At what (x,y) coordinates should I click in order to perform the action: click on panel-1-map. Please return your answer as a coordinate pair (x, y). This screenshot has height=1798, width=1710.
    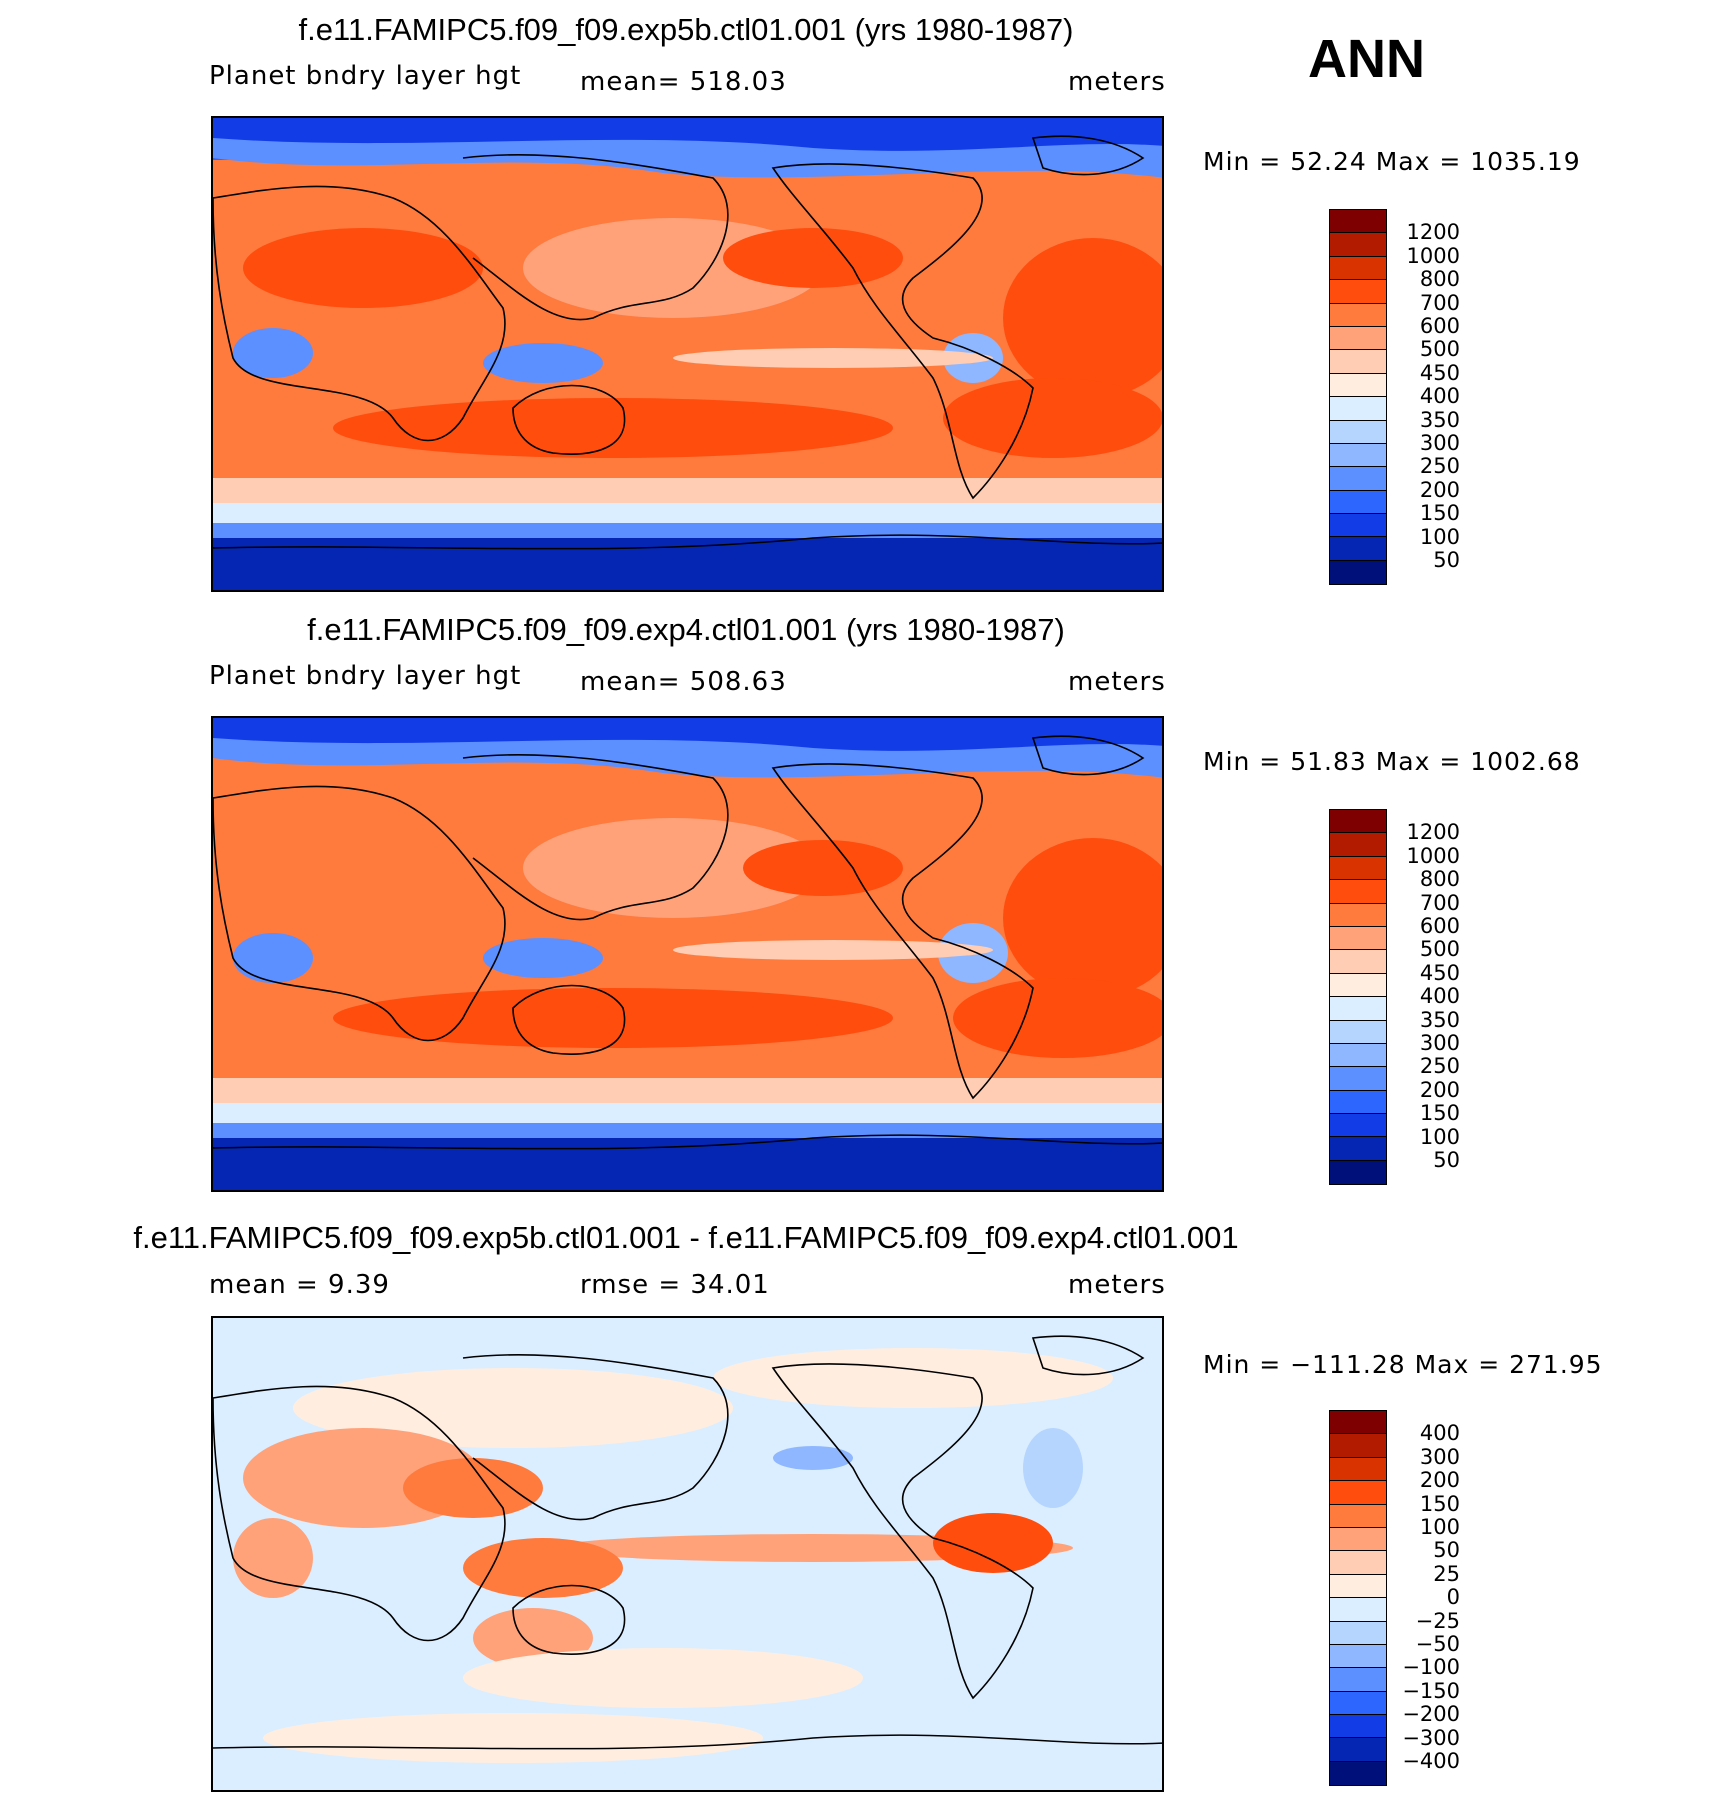
    Looking at the image, I should click on (687, 354).